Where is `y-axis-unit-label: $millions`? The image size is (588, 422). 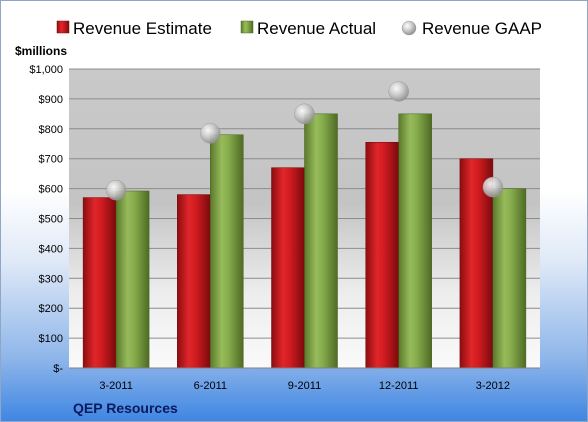 y-axis-unit-label: $millions is located at coordinates (41, 51).